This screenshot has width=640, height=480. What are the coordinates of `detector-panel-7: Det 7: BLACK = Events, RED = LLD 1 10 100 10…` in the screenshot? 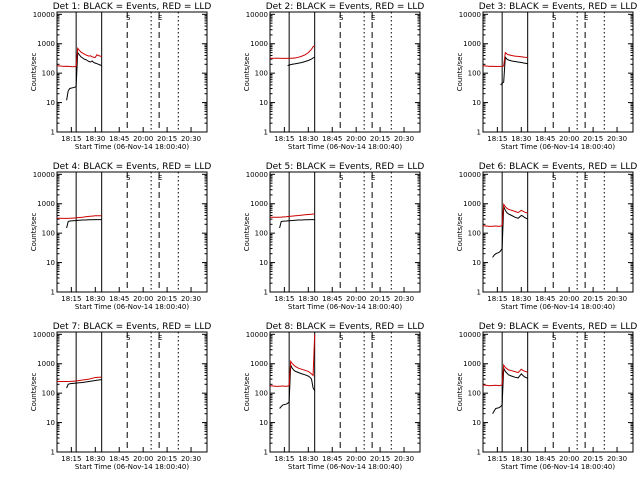 It's located at (120, 396).